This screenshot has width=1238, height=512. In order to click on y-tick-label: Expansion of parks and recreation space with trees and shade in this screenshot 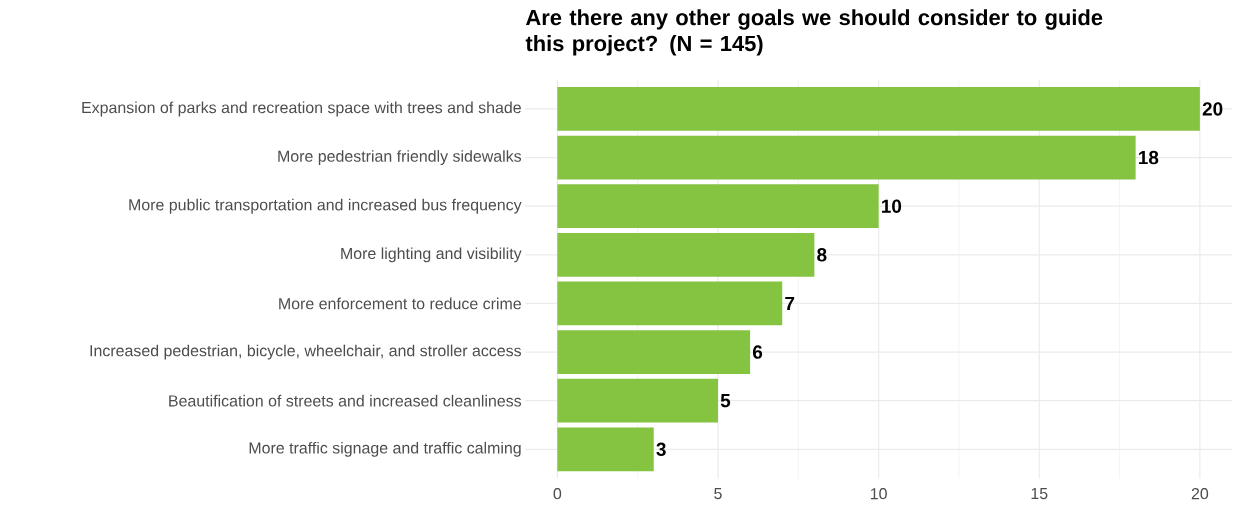, I will do `click(301, 109)`.